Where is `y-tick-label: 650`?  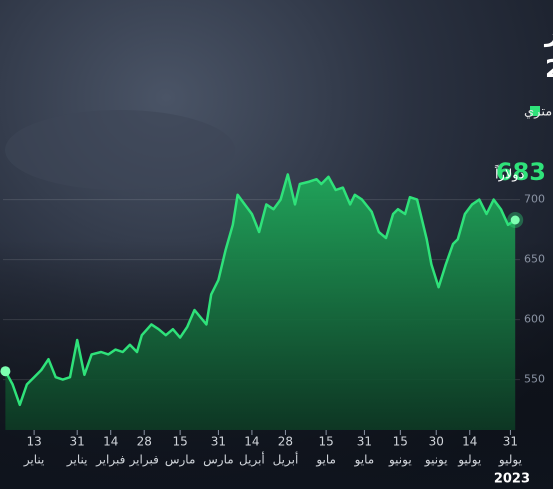 y-tick-label: 650 is located at coordinates (534, 259).